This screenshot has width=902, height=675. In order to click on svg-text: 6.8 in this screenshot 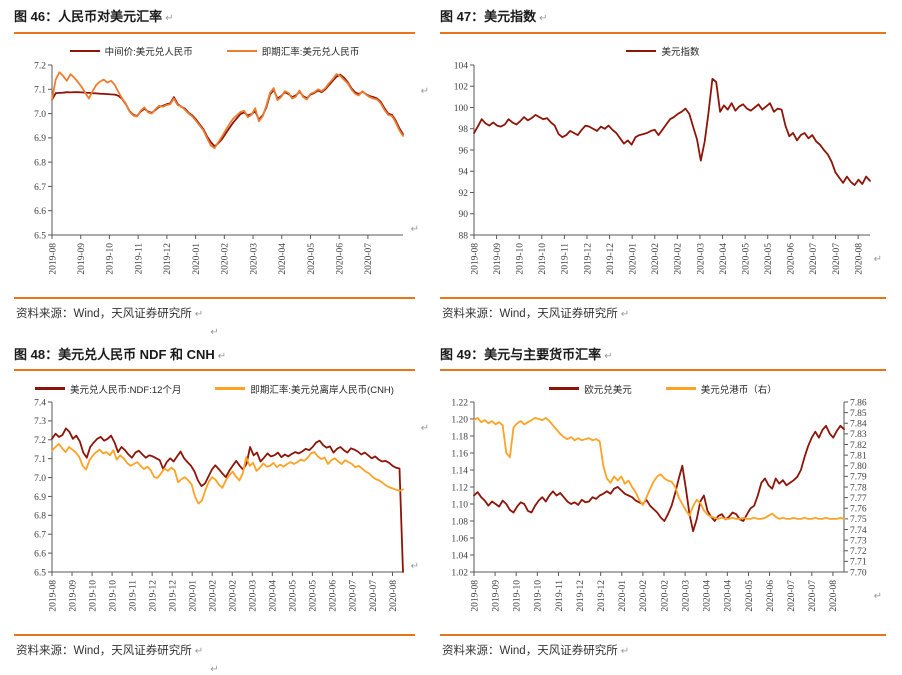, I will do `click(40, 163)`.